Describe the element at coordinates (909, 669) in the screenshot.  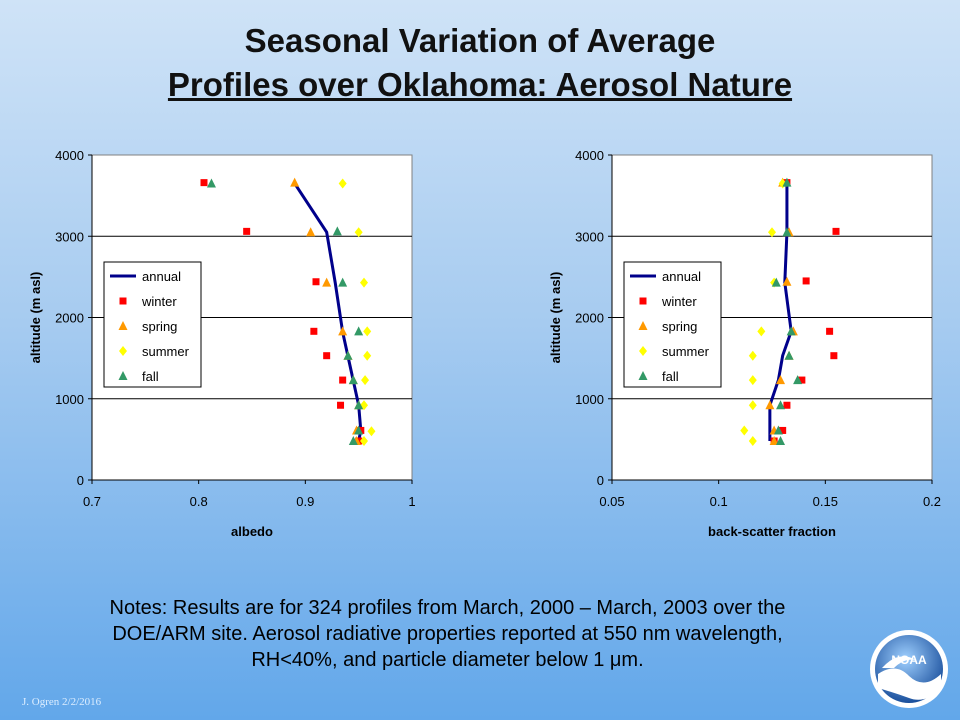
I see `noaa-logo: NOAA` at that location.